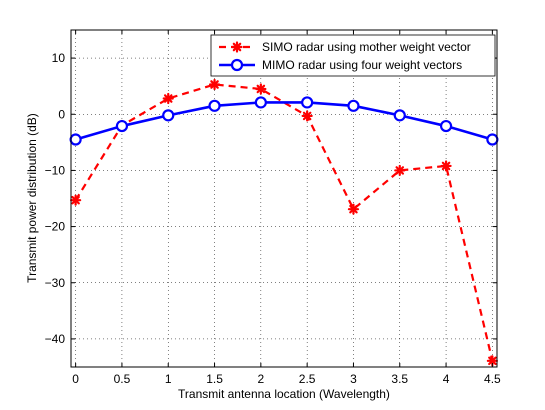 The width and height of the screenshot is (545, 410). Describe the element at coordinates (61, 114) in the screenshot. I see `y-tick-label: 0` at that location.